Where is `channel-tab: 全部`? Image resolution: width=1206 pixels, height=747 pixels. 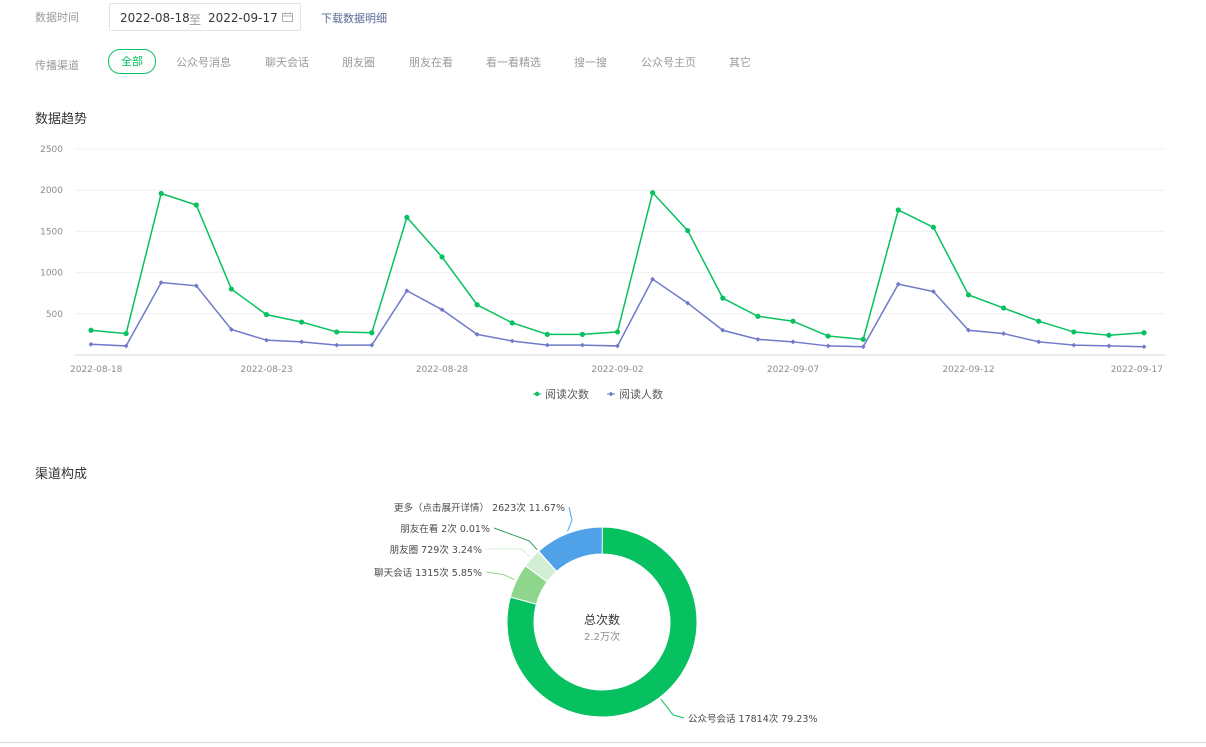
channel-tab: 全部 is located at coordinates (132, 61).